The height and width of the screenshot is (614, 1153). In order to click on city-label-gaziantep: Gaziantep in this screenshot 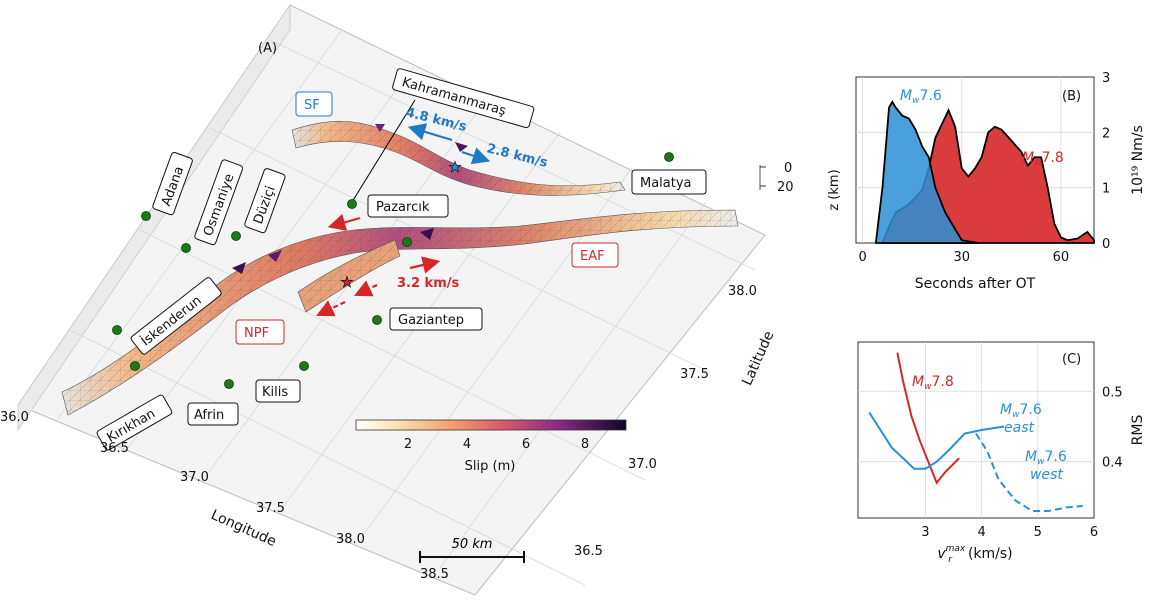, I will do `click(431, 320)`.